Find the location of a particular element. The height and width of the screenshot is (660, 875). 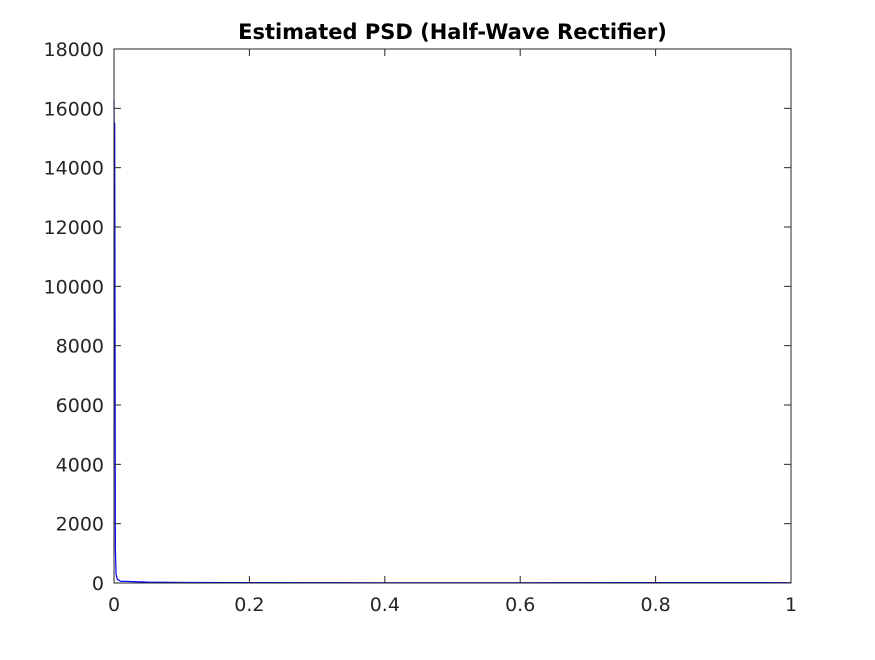

chart-title: Estimated PSD (Half-Wave Rectifier) is located at coordinates (452, 32).